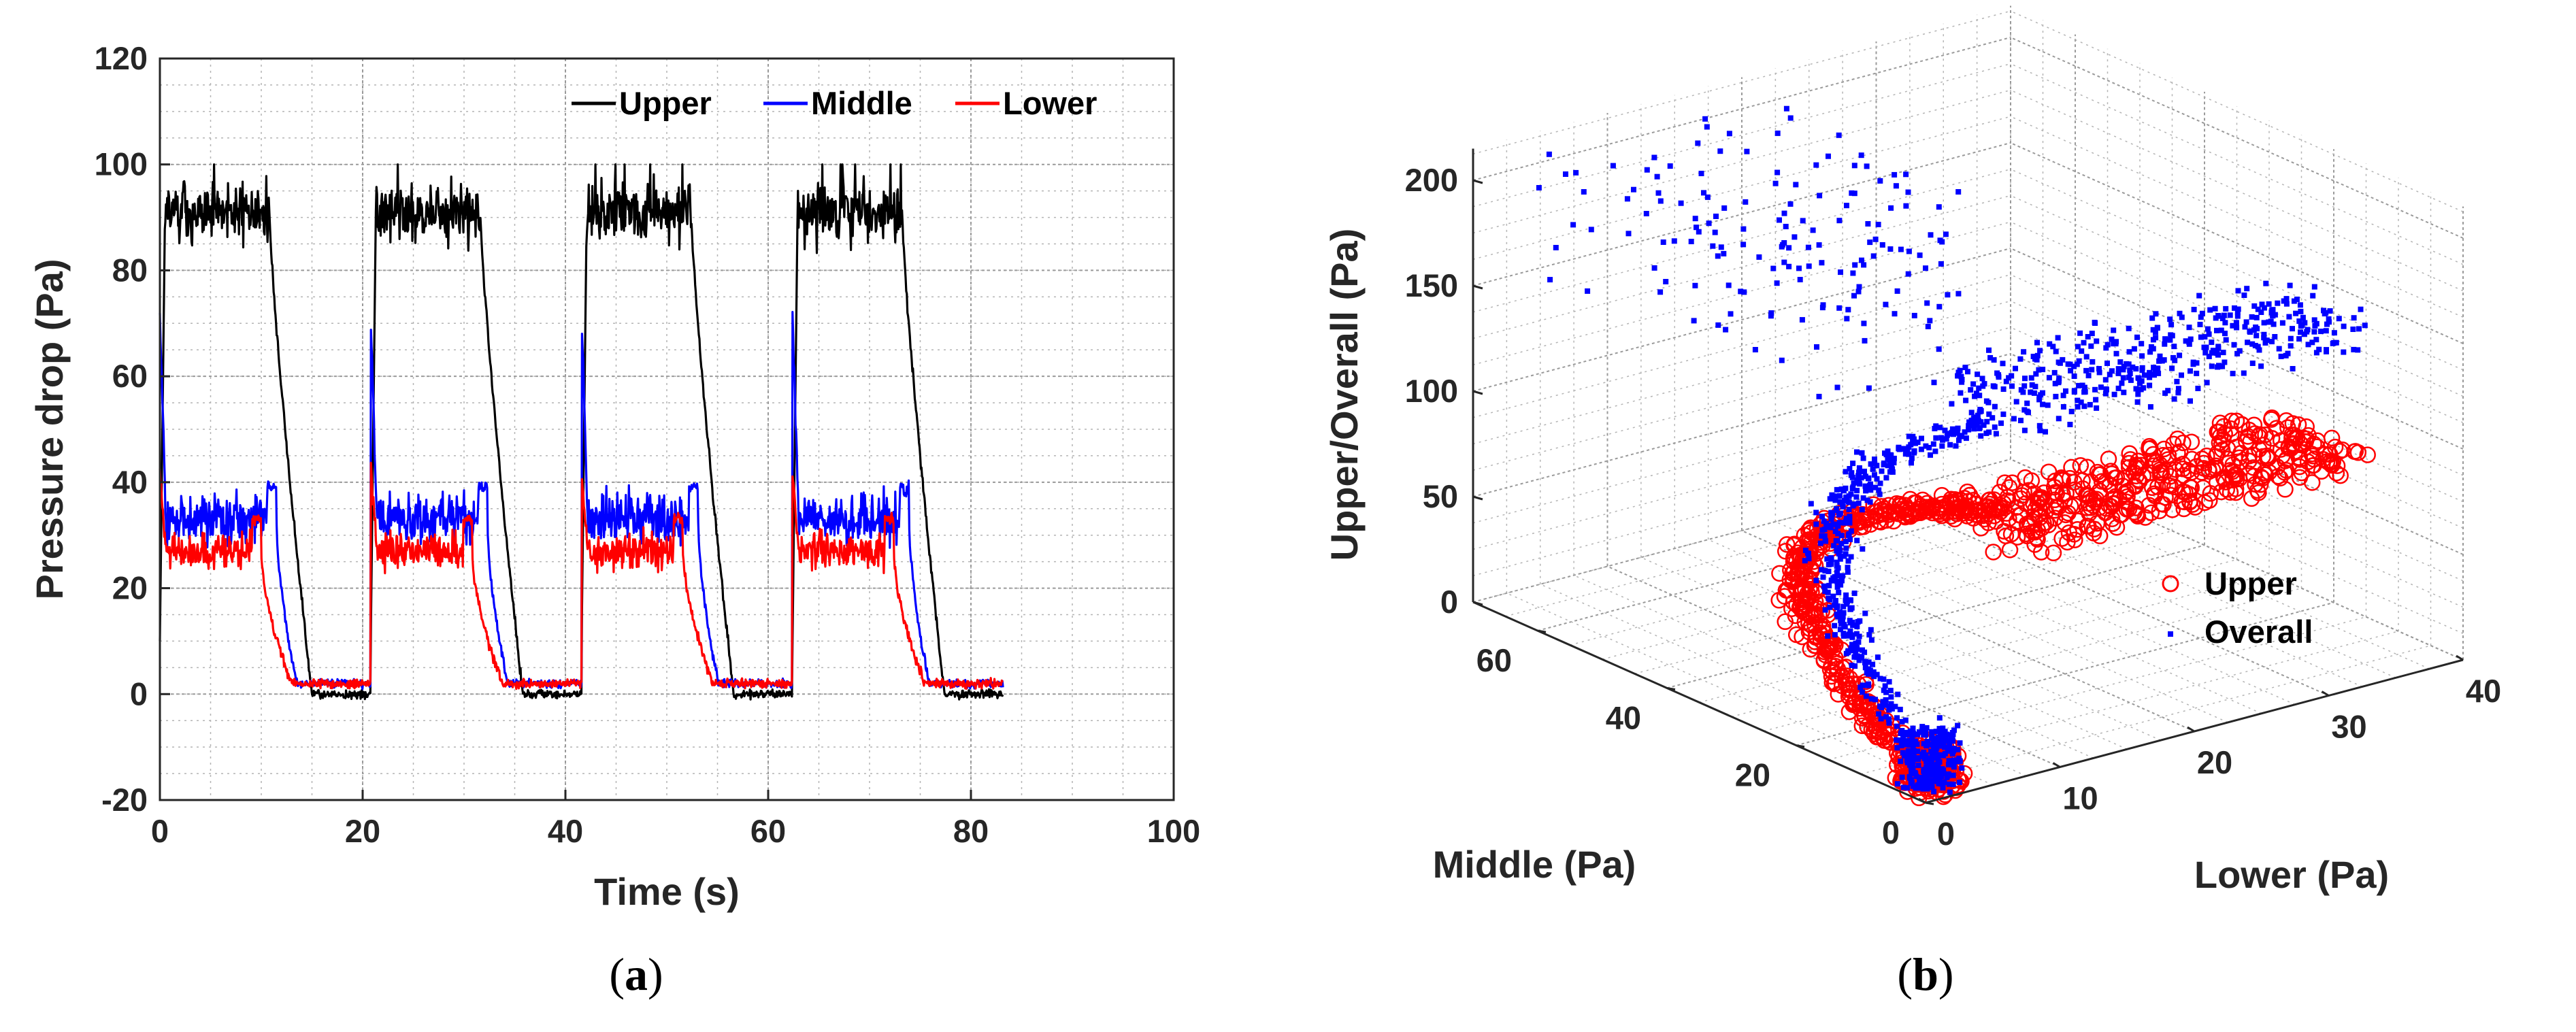  Describe the element at coordinates (1432, 391) in the screenshot. I see `z-tick-labels-b: 0 50 100 150 200` at that location.